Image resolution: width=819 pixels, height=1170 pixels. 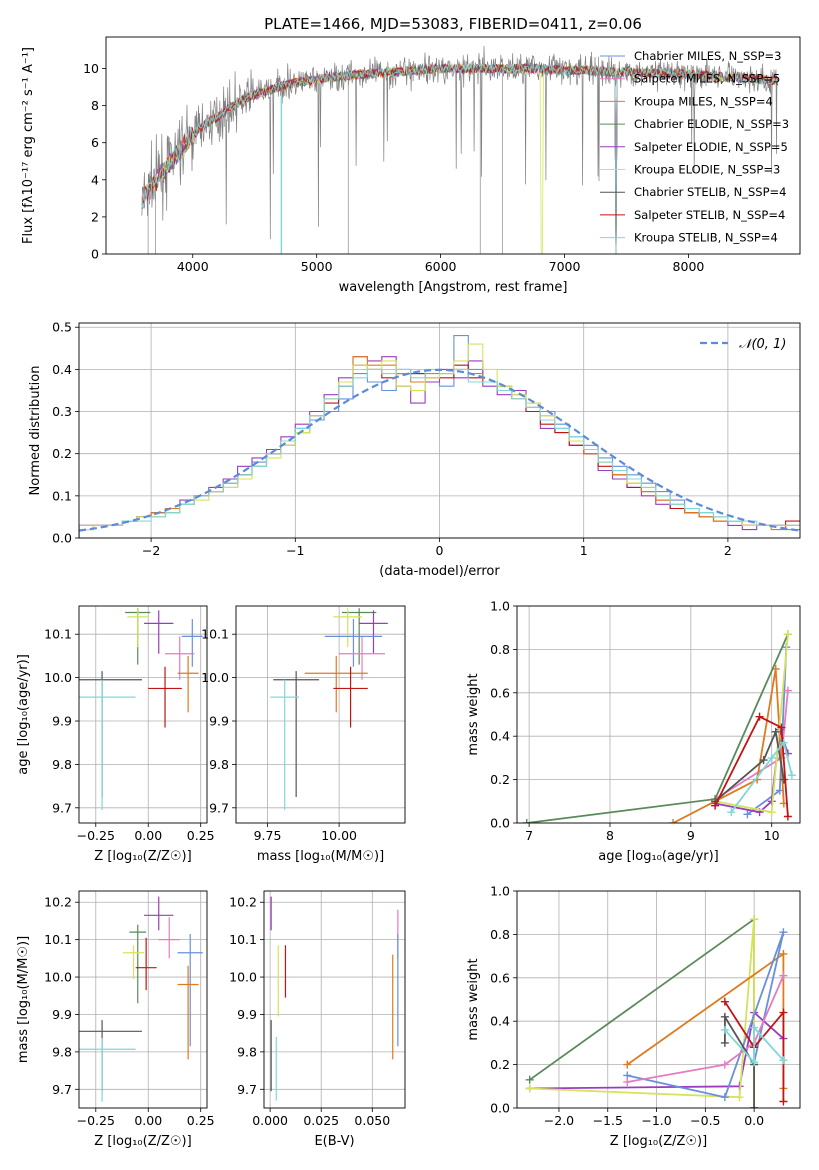 What do you see at coordinates (268, 835) in the screenshot?
I see `x-tick-label: 9.75` at bounding box center [268, 835].